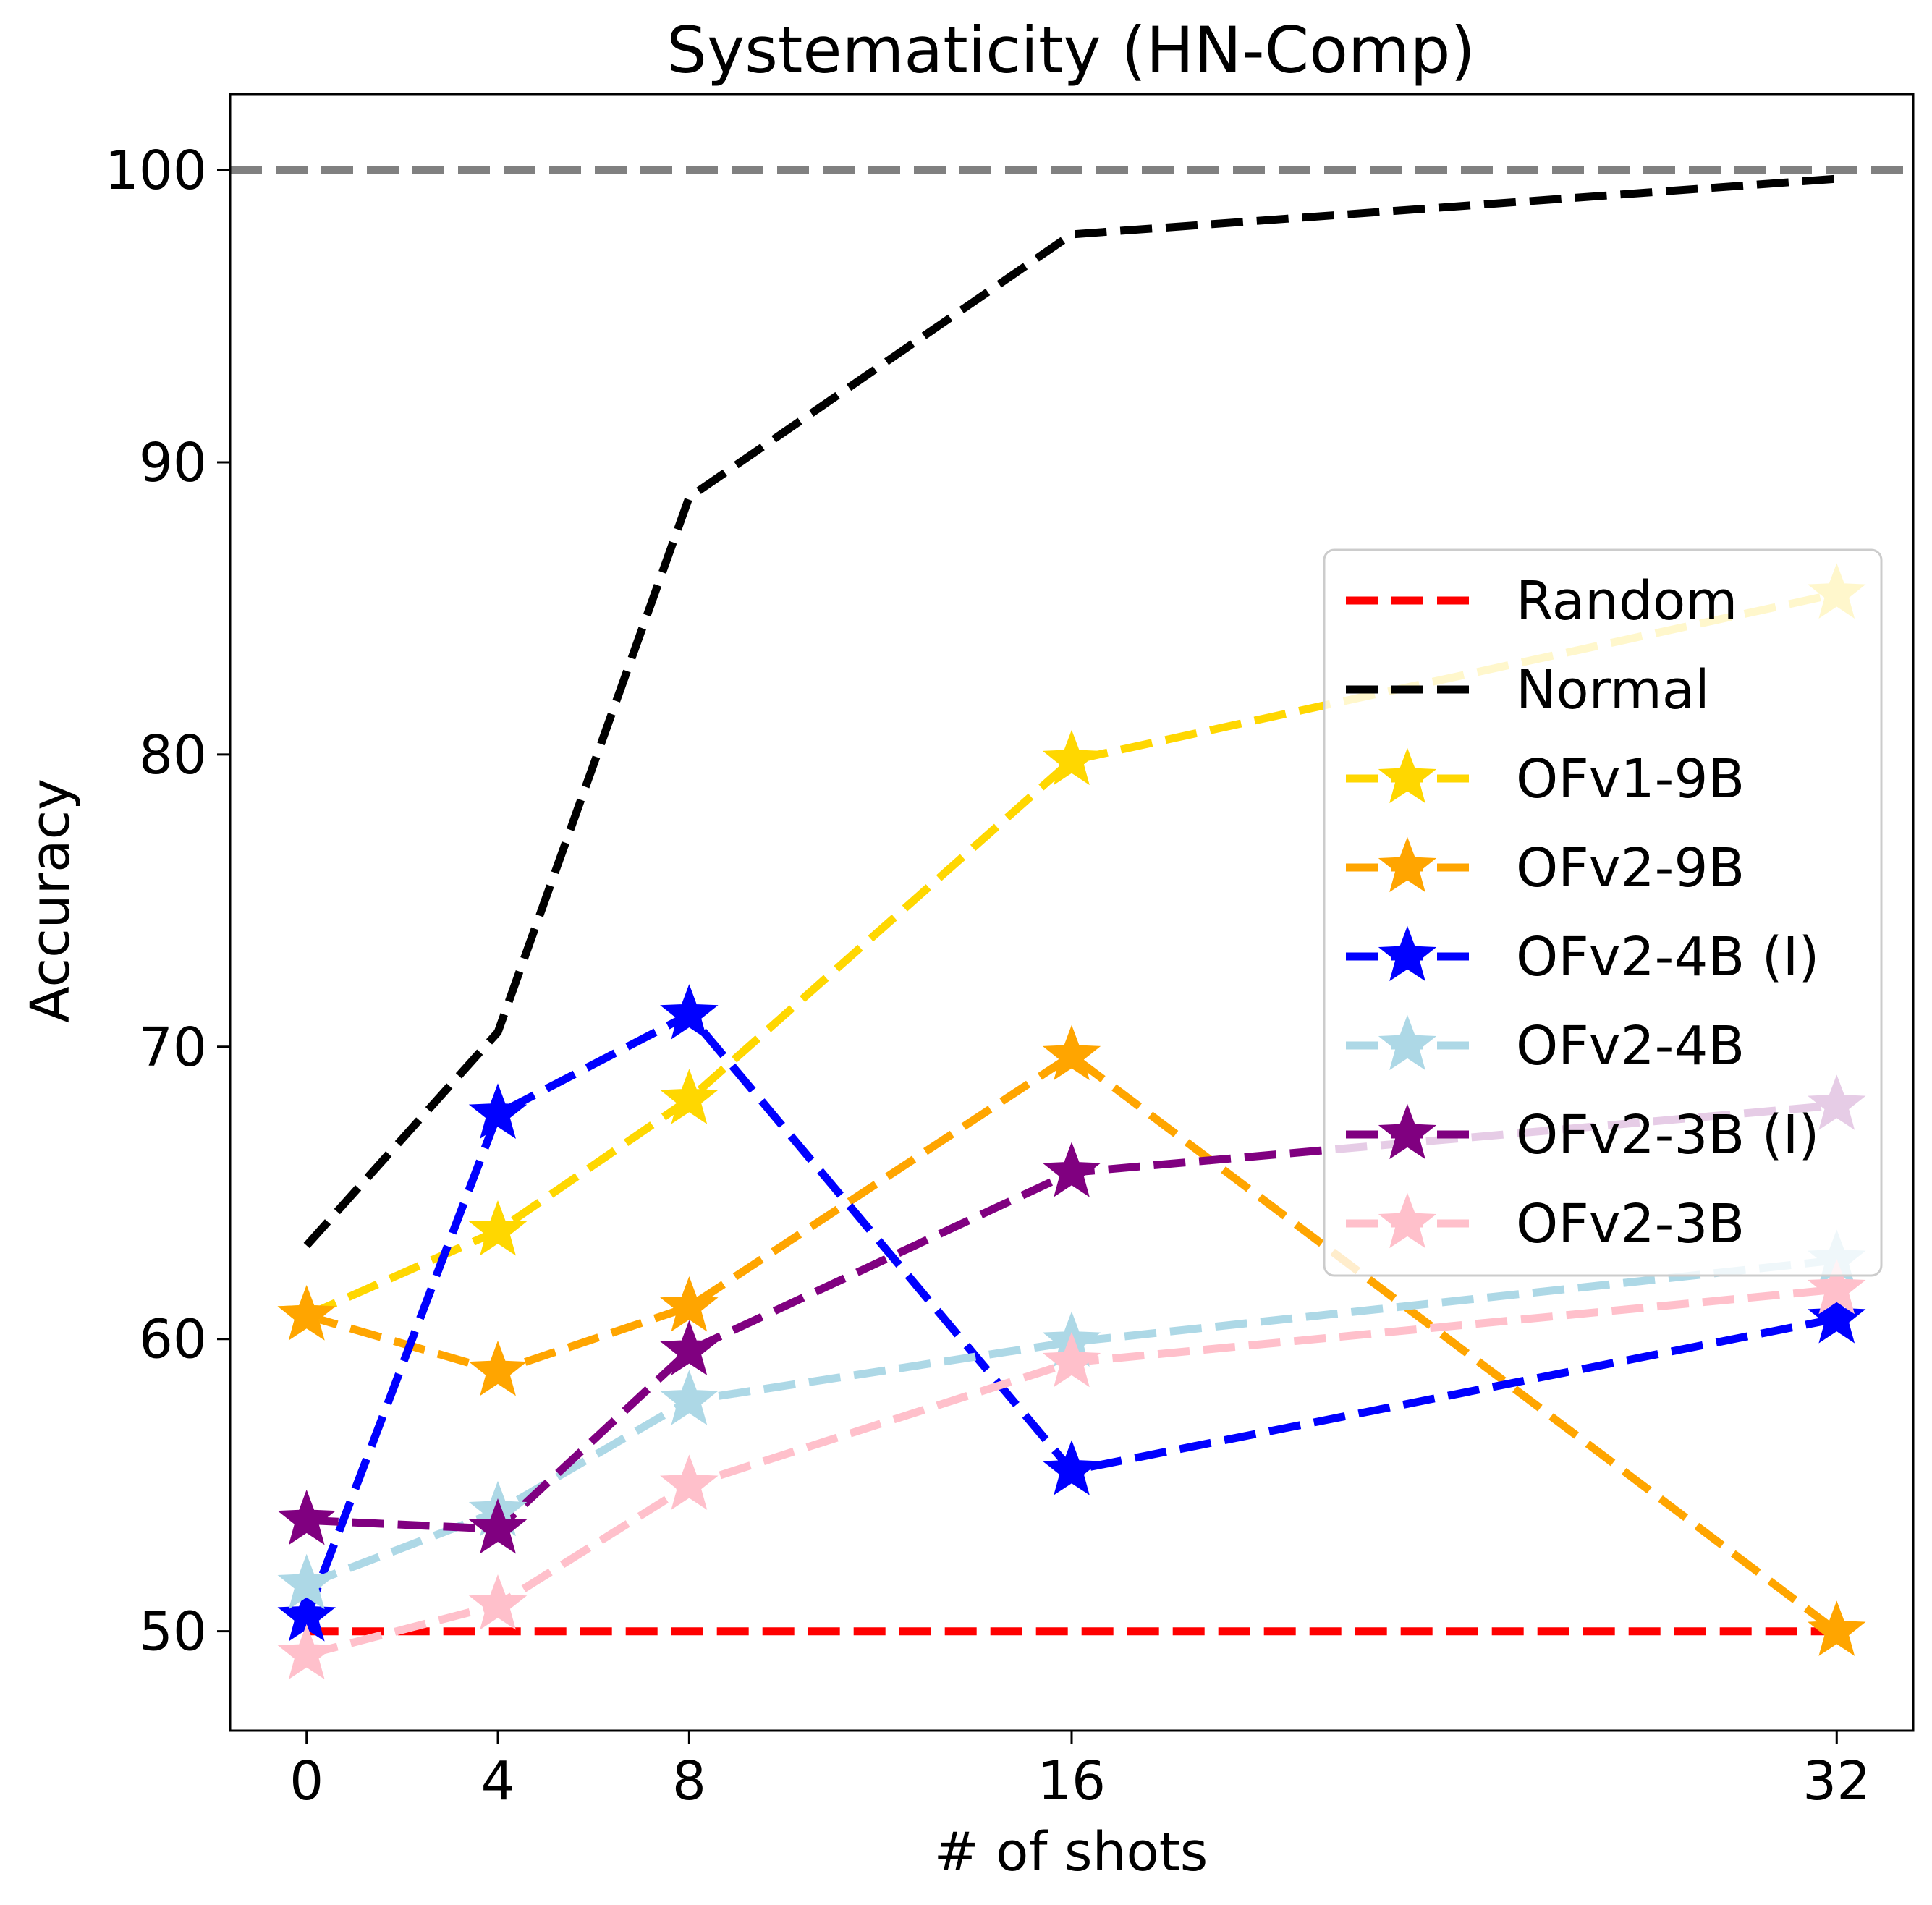 This screenshot has width=1932, height=1905. What do you see at coordinates (51, 900) in the screenshot?
I see `y-axis-label: Accuracy` at bounding box center [51, 900].